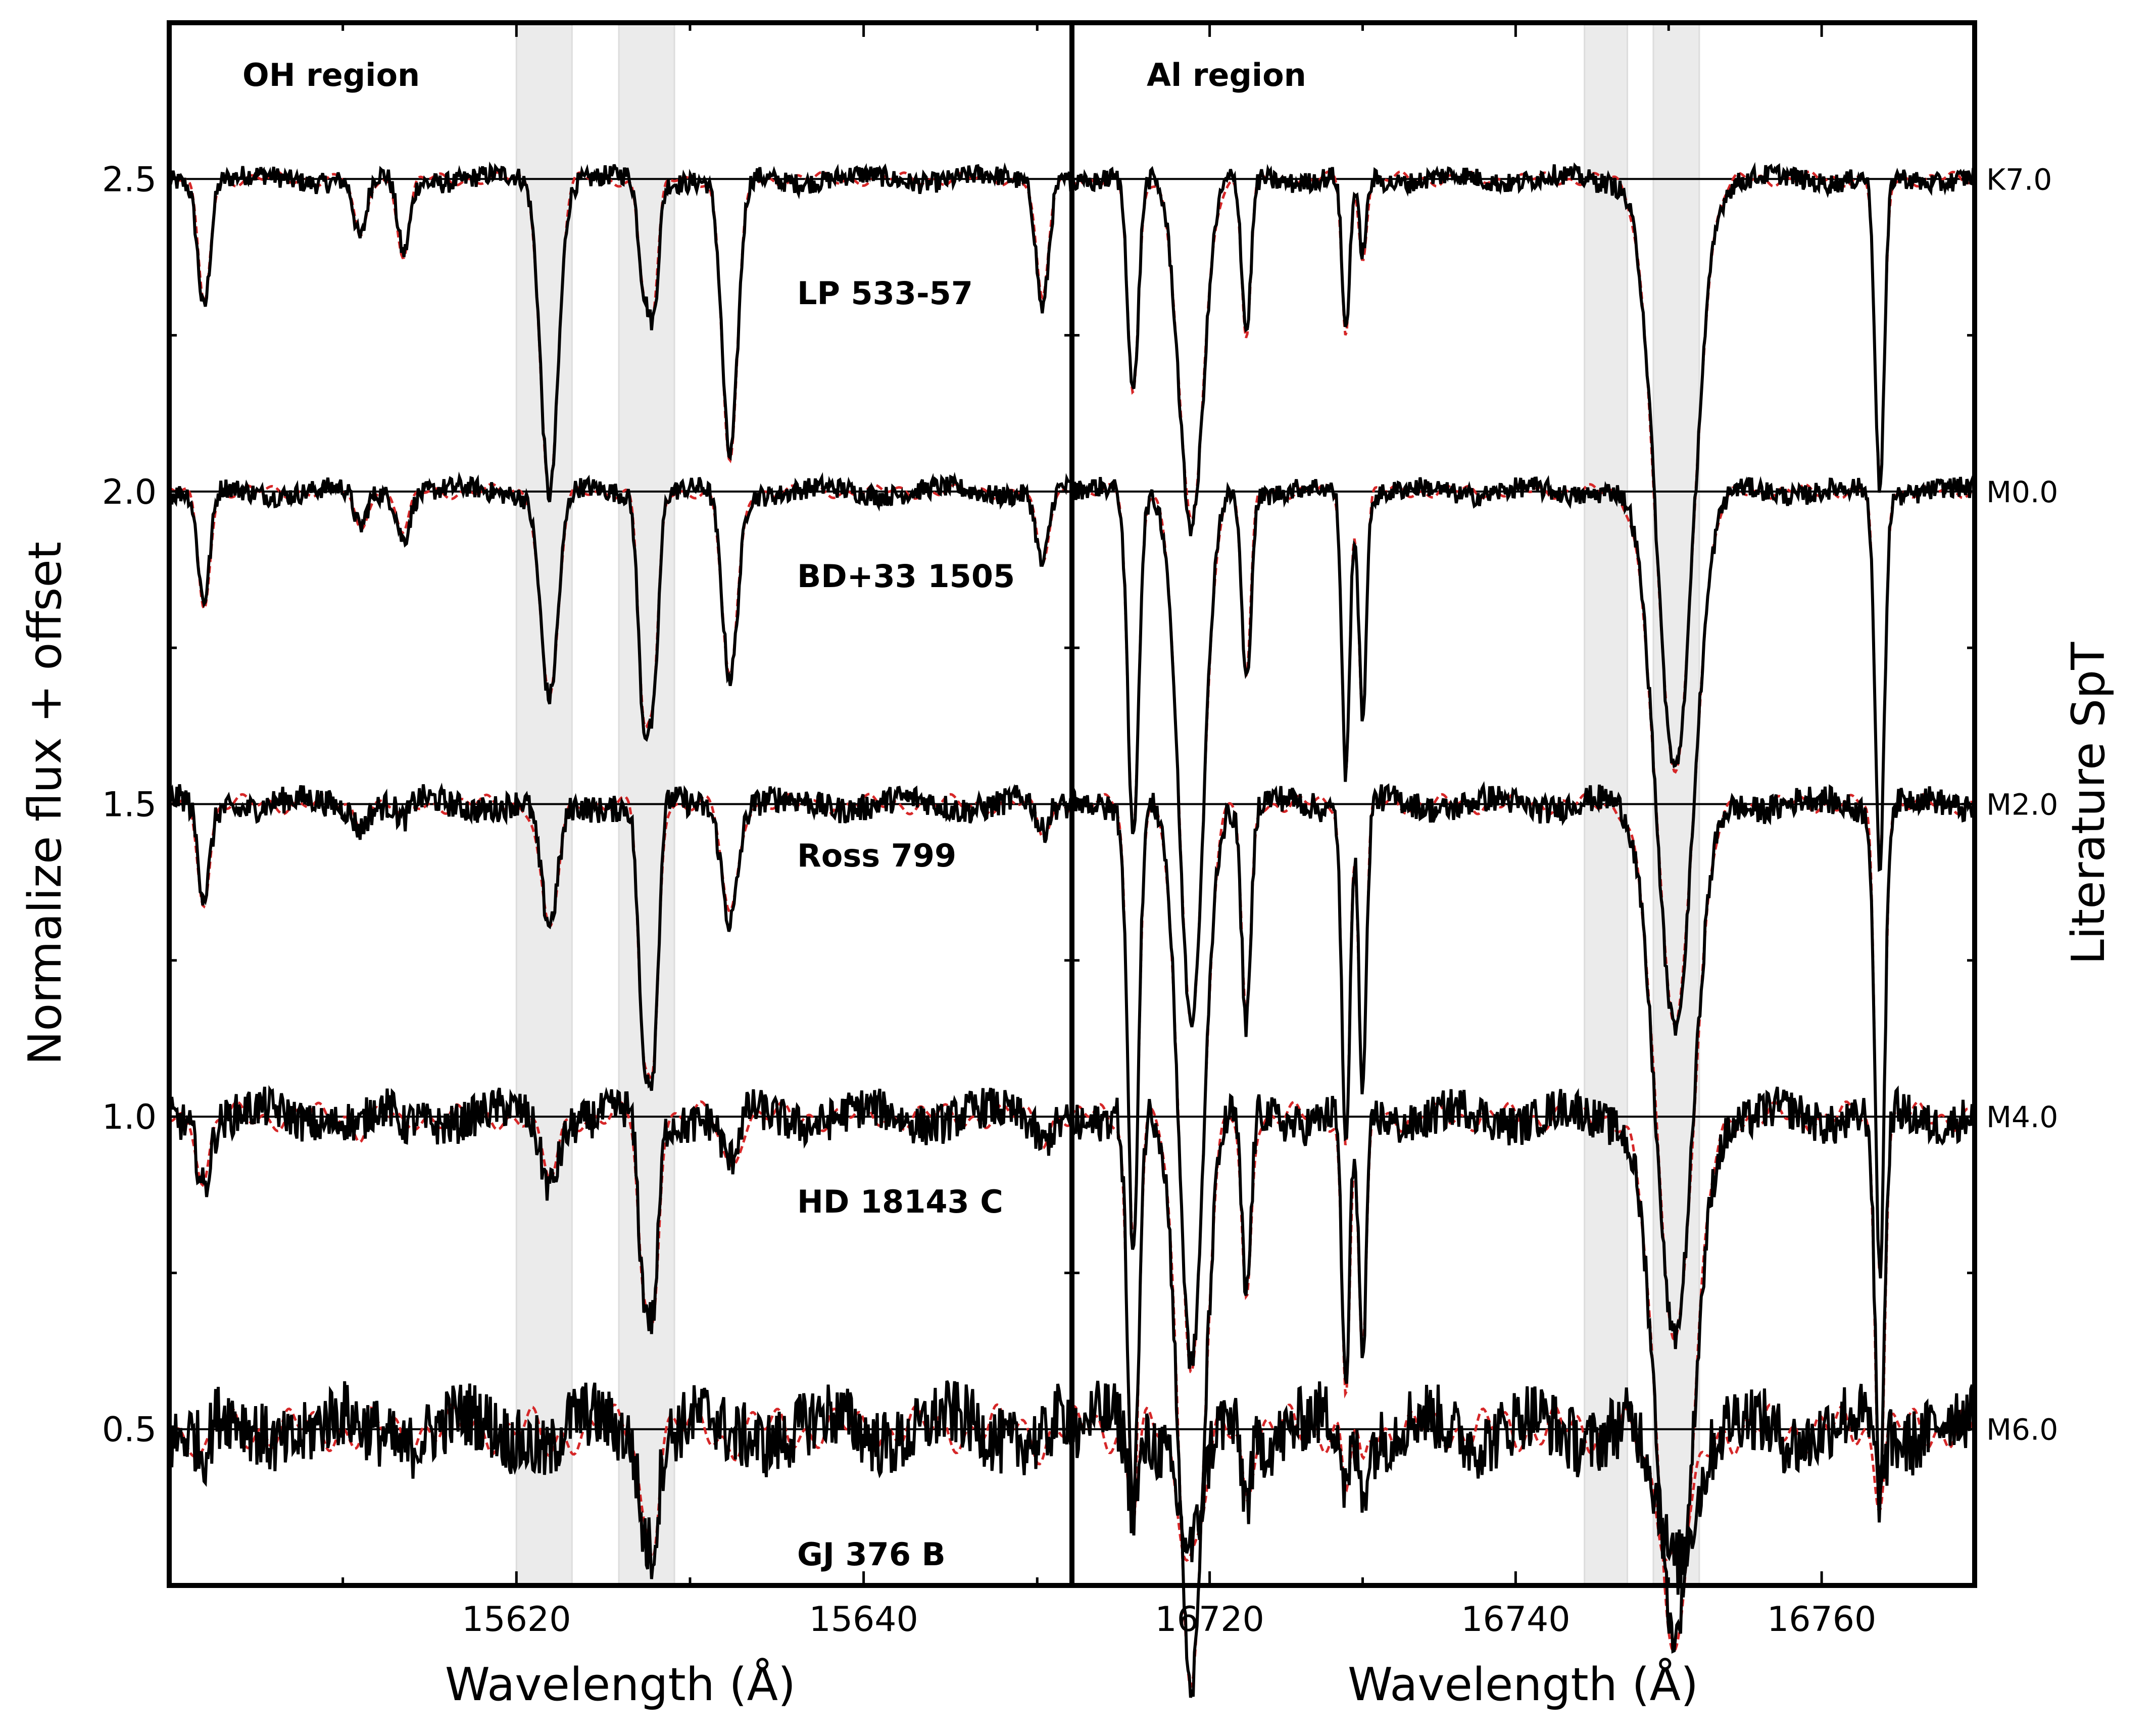 This screenshot has width=2156, height=1734. I want to click on star-label-lp-533-57: LP 533-57, so click(885, 293).